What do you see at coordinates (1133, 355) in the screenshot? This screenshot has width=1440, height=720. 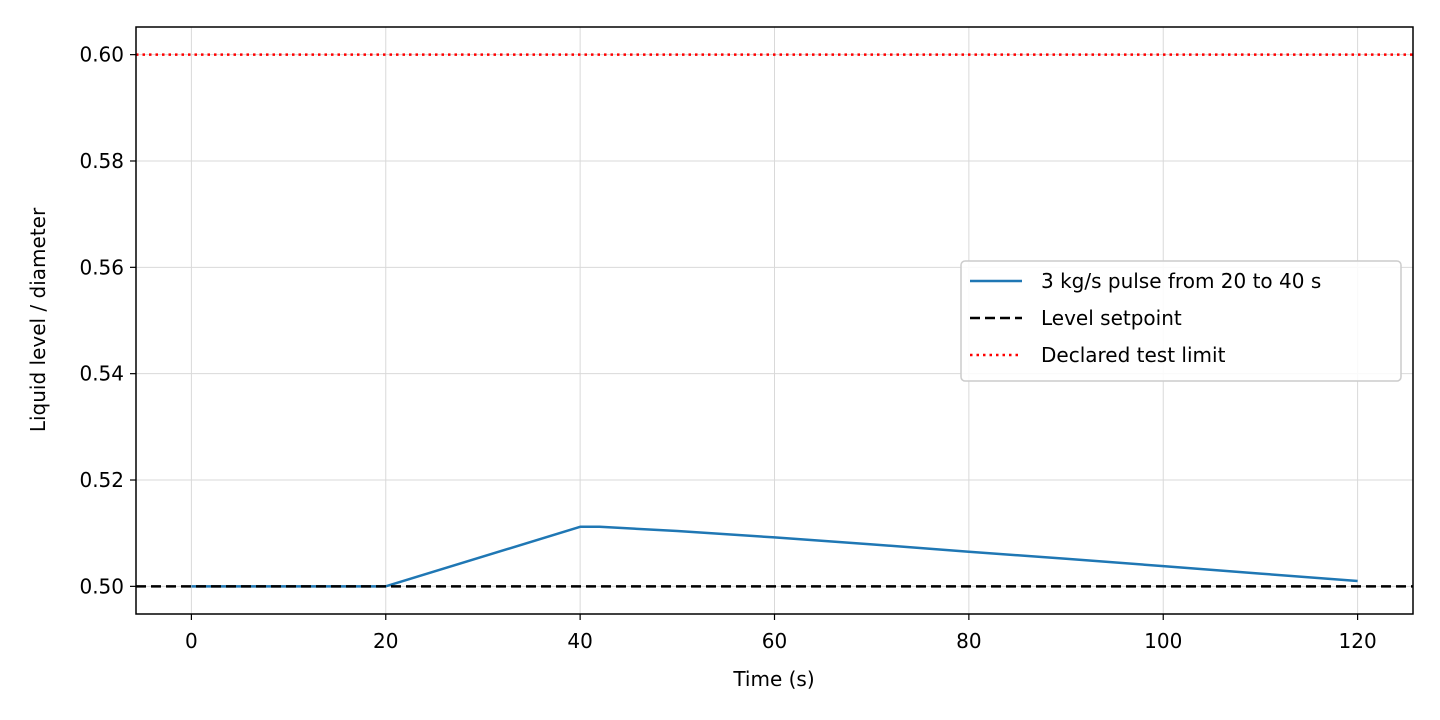 I see `legend-label-limit: Declared test limit` at bounding box center [1133, 355].